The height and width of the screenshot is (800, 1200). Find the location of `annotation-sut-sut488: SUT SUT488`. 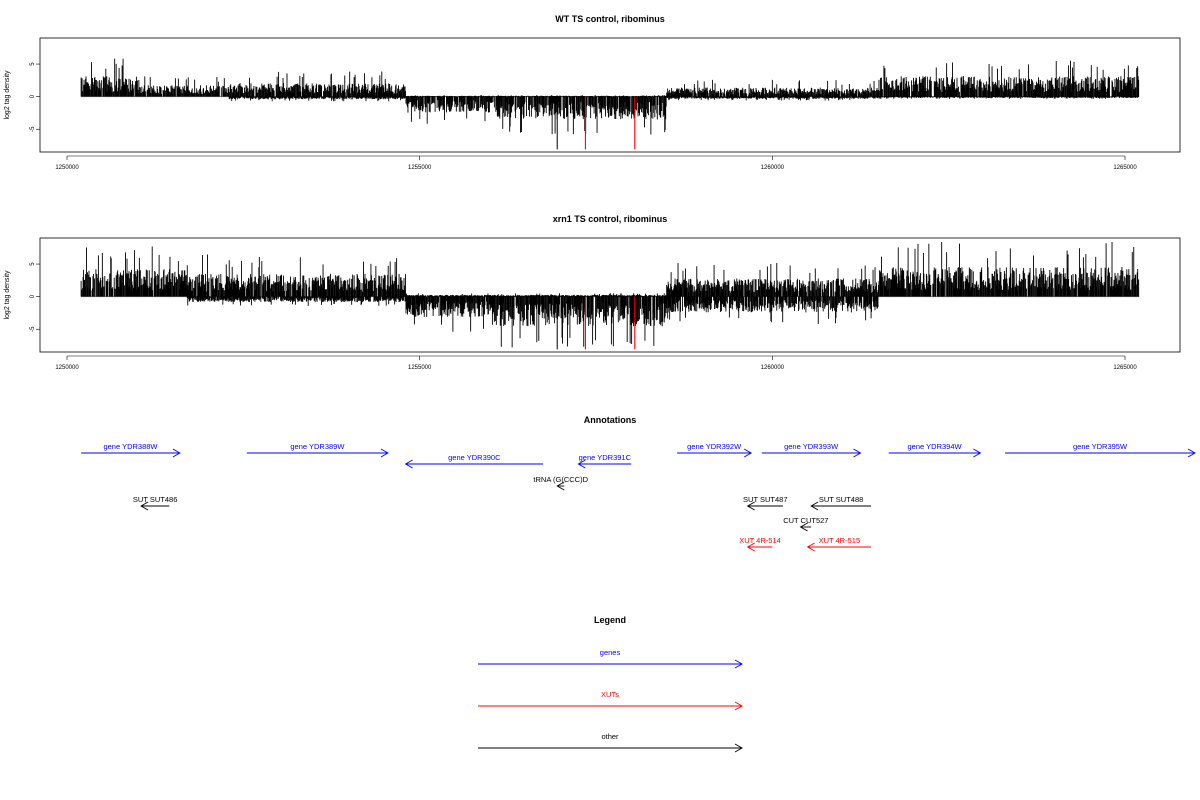

annotation-sut-sut488: SUT SUT488 is located at coordinates (841, 503).